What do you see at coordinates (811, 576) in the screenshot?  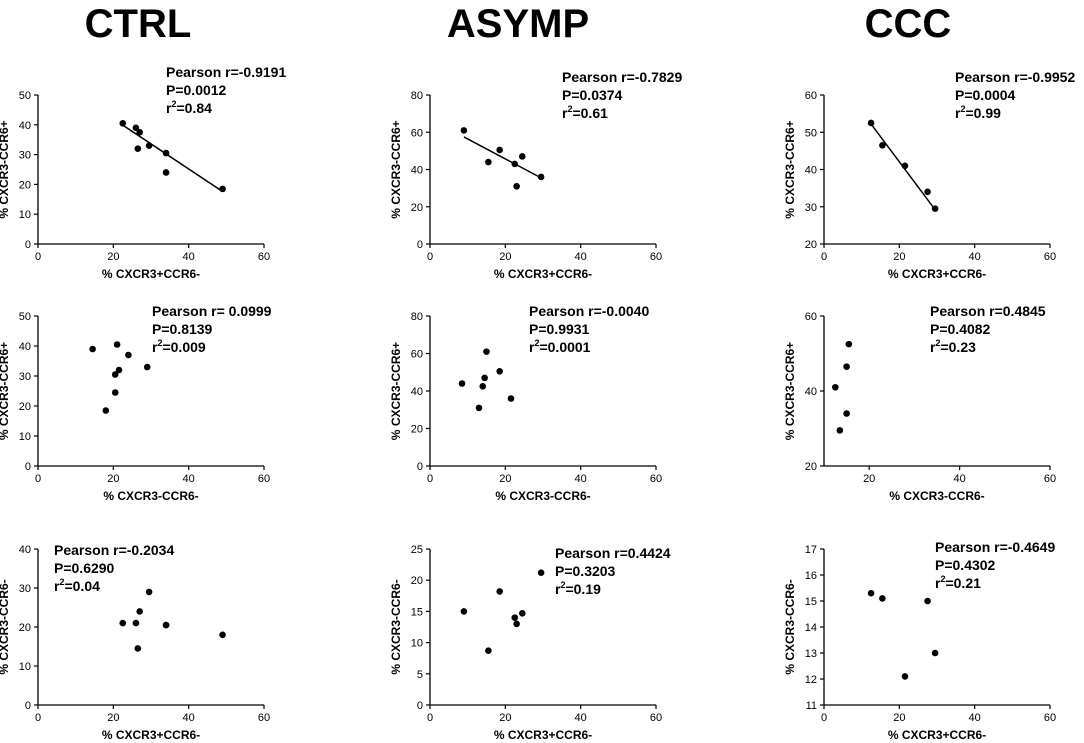 I see `y-tick-label: 16` at bounding box center [811, 576].